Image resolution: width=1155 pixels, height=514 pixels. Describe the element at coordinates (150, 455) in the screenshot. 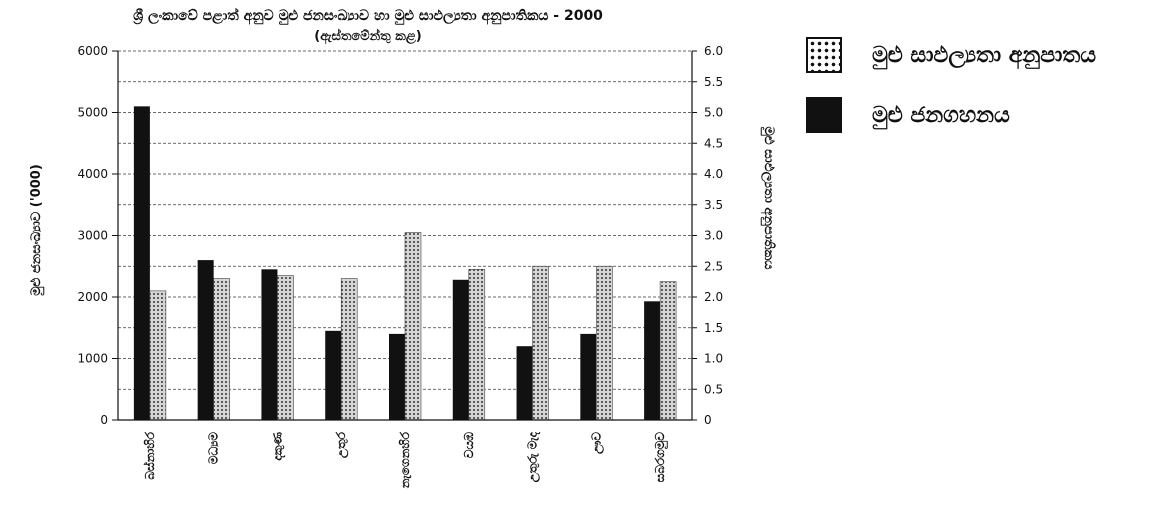

I see `category-label: බස්නාහිර` at that location.